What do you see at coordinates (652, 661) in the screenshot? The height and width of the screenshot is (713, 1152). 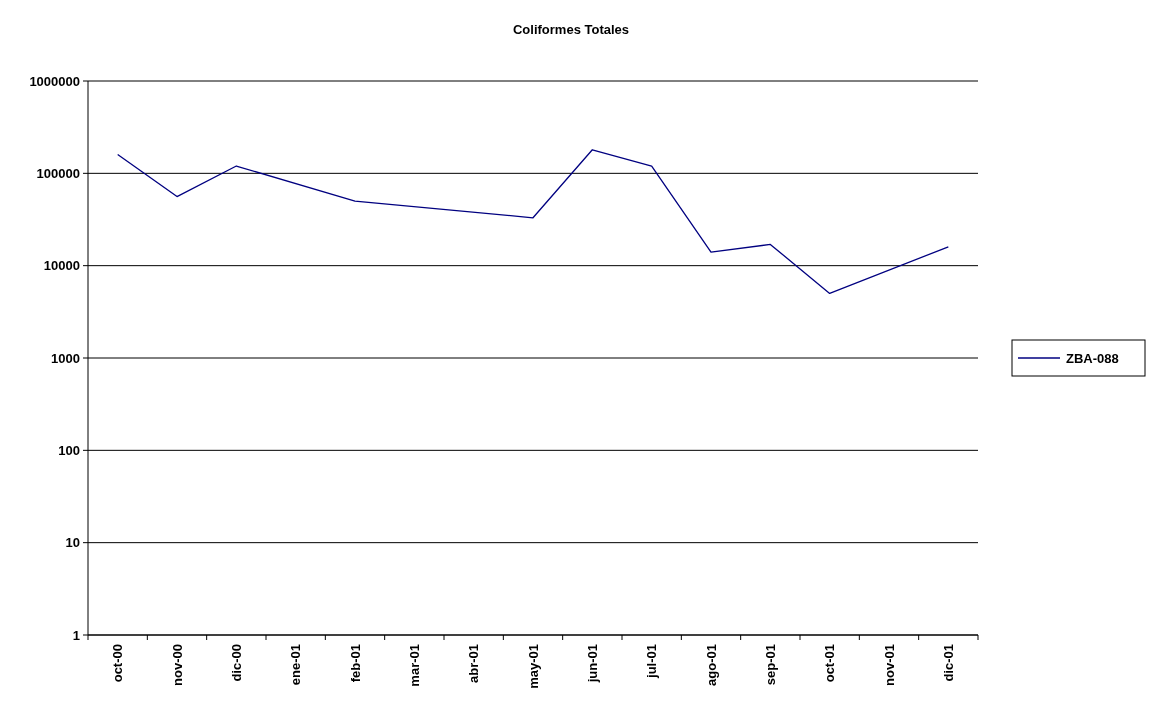 I see `x-tick-label: jul-01` at bounding box center [652, 661].